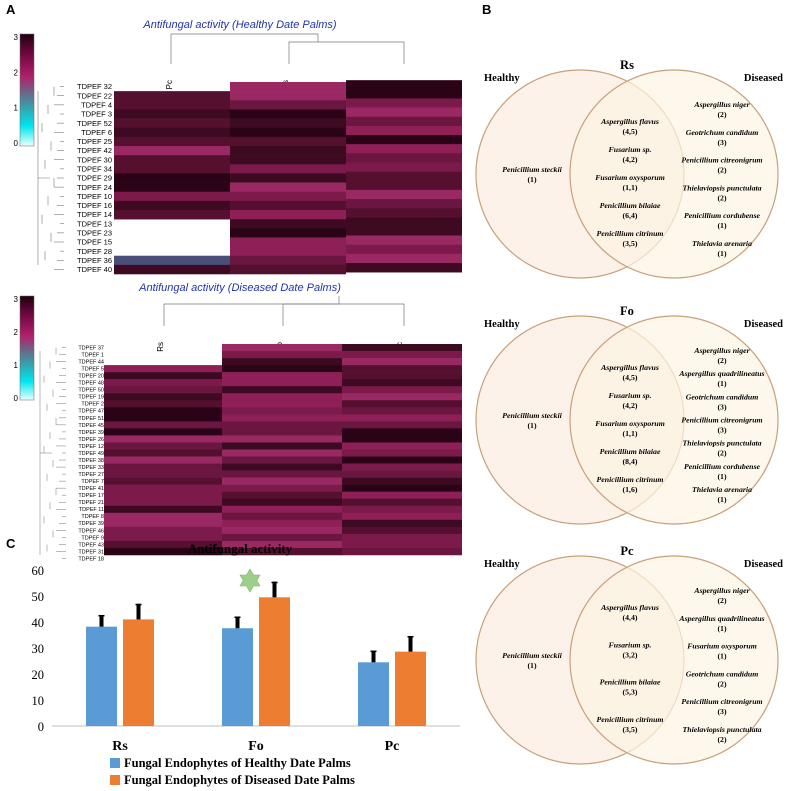 This screenshot has width=787, height=791. What do you see at coordinates (96, 114) in the screenshot?
I see `row-label: TDPEF 3` at bounding box center [96, 114].